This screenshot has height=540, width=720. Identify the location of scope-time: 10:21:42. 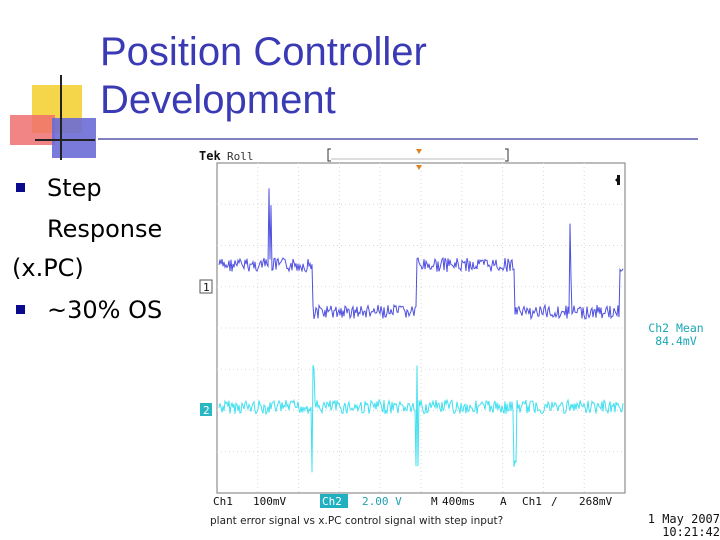
(691, 532).